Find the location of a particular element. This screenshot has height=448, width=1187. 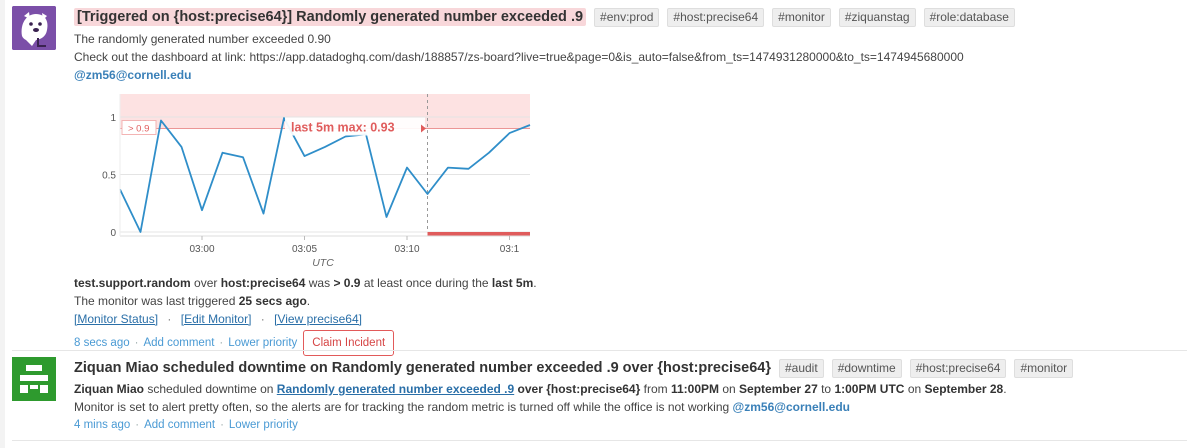

x-tick-label: 03:1 is located at coordinates (510, 249).